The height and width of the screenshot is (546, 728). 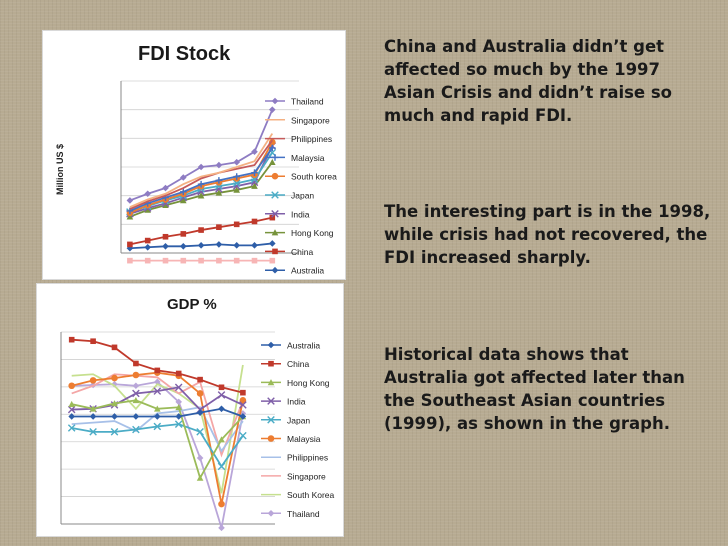 What do you see at coordinates (201, 174) in the screenshot?
I see `fdi-series-philippines` at bounding box center [201, 174].